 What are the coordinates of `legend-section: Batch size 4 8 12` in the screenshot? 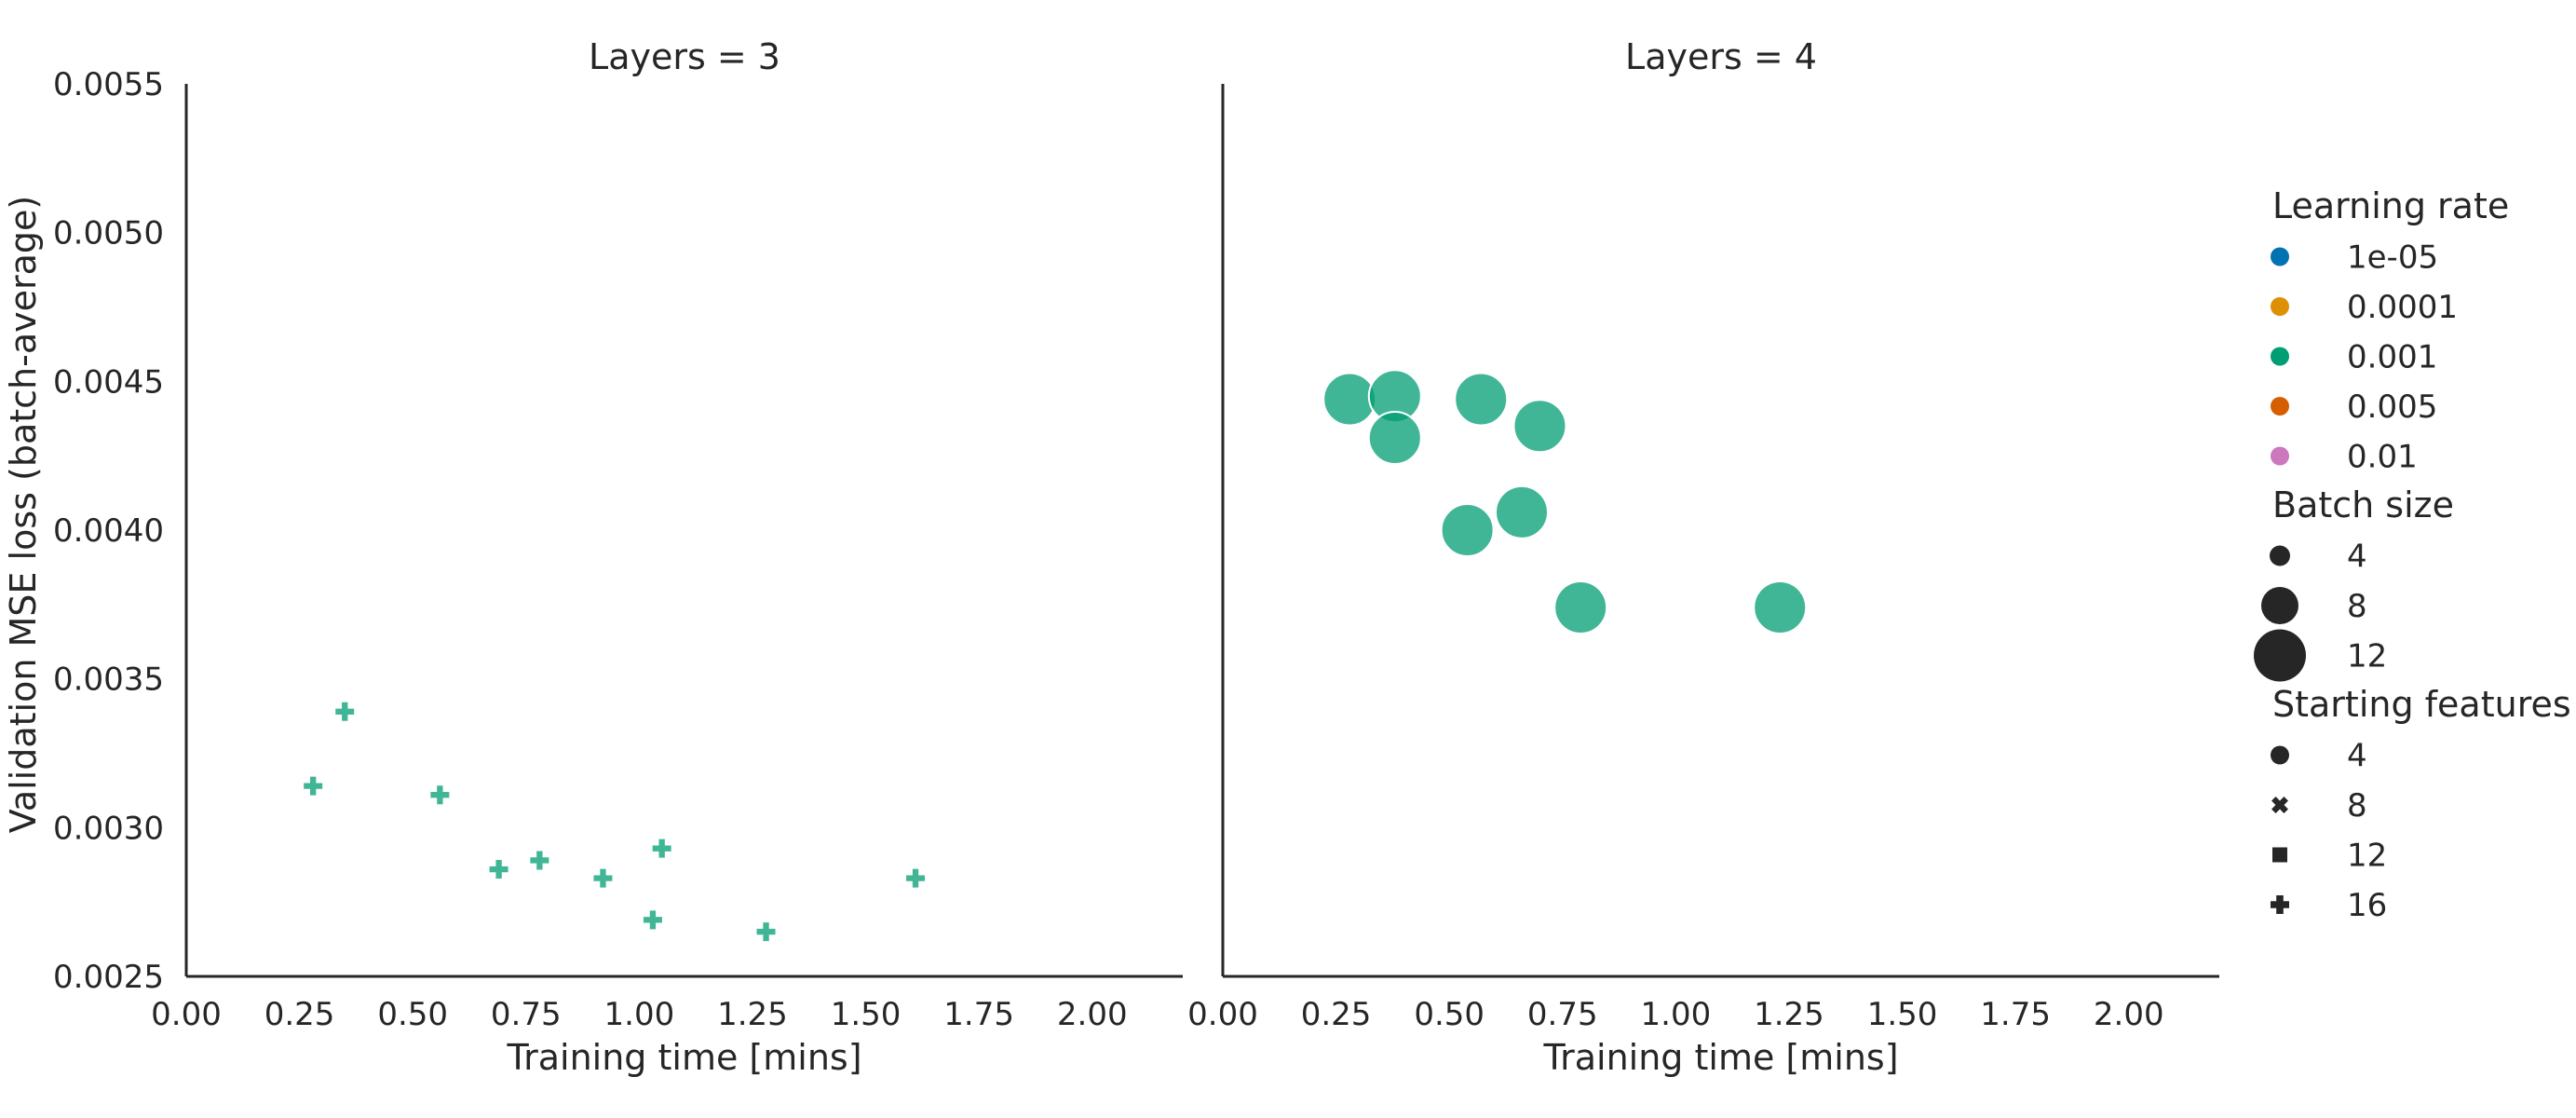 It's located at (2354, 583).